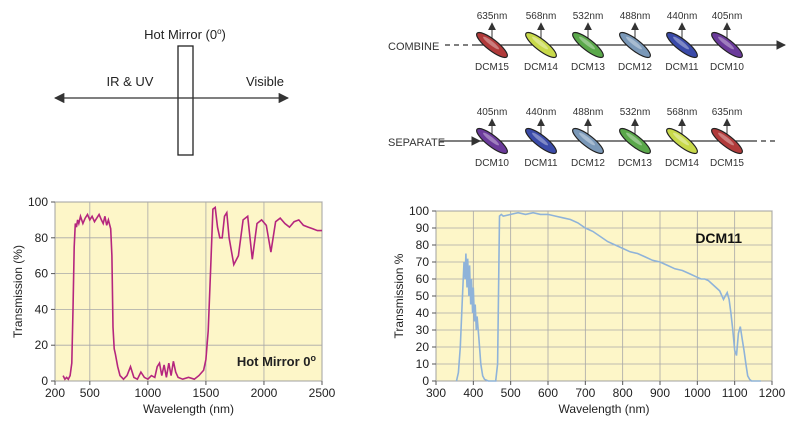  What do you see at coordinates (423, 262) in the screenshot?
I see `y-tick-label: 70` at bounding box center [423, 262].